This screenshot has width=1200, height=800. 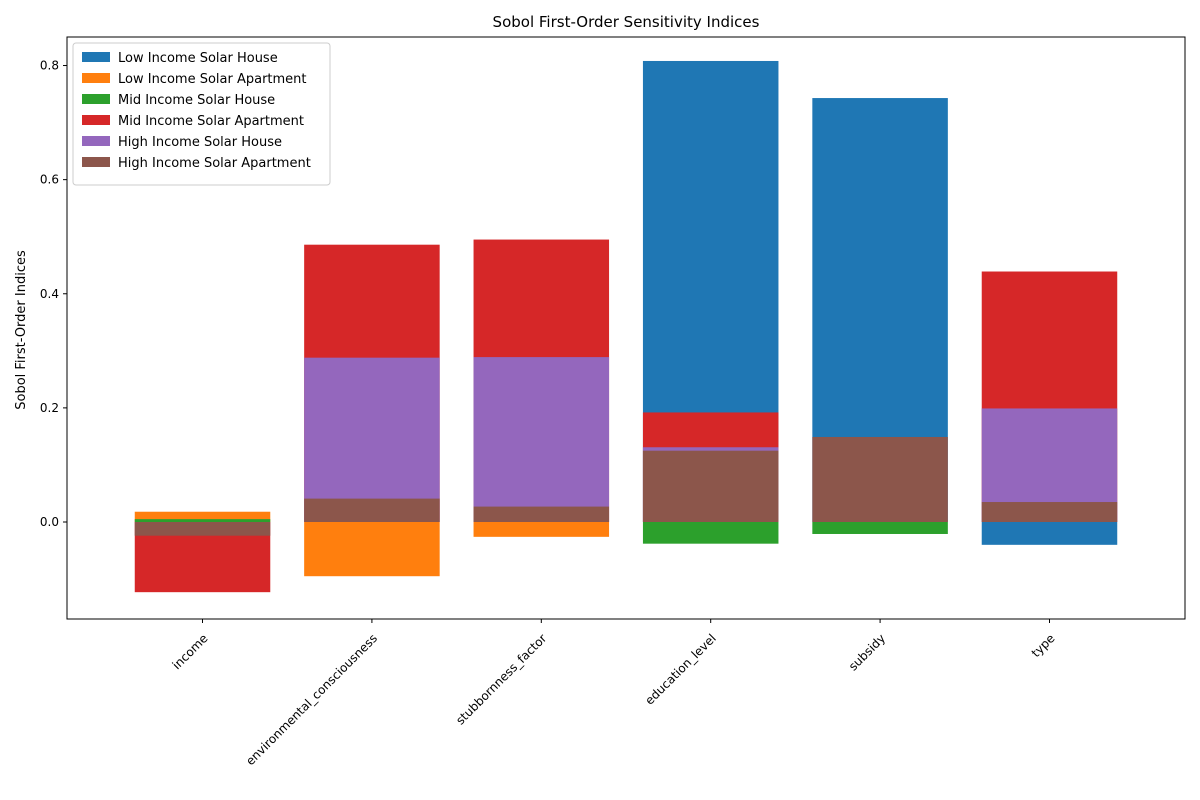 What do you see at coordinates (49, 66) in the screenshot?
I see `y-tick-label: 0.8` at bounding box center [49, 66].